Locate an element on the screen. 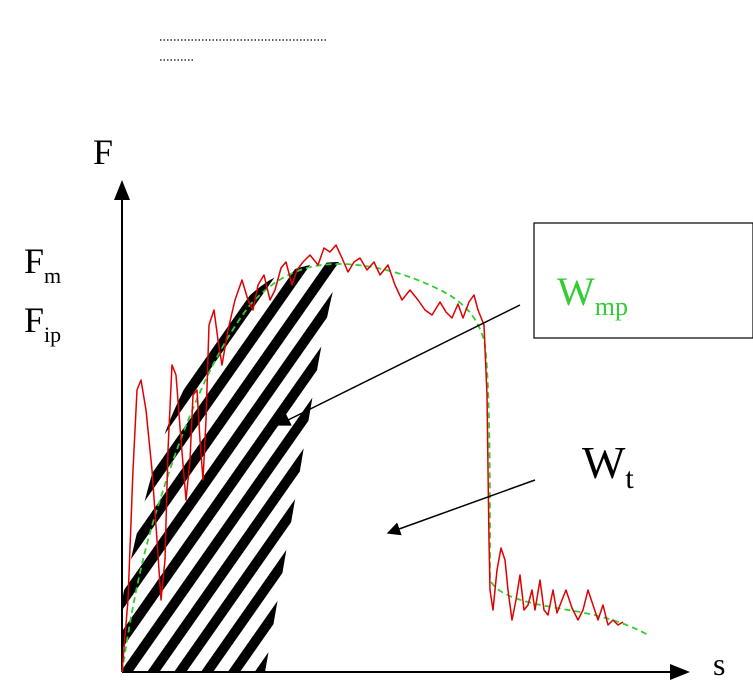  y-axis-arrow-icon is located at coordinates (122, 190).